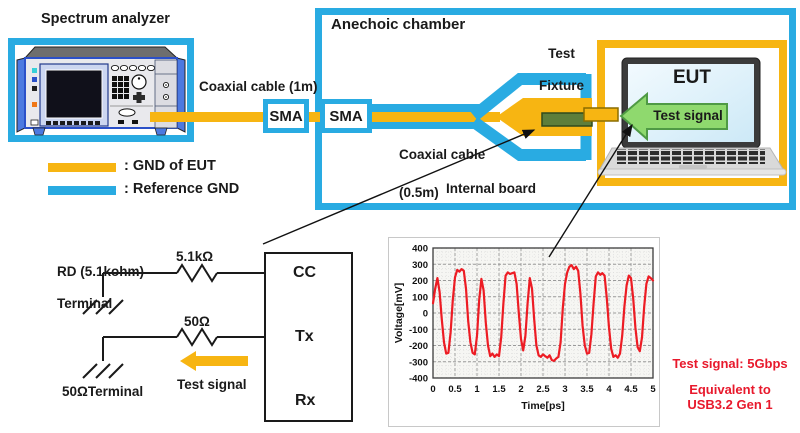  Describe the element at coordinates (442, 173) in the screenshot. I see `coax-cable-05m-label: Coaxial cable (0.5m)` at that location.